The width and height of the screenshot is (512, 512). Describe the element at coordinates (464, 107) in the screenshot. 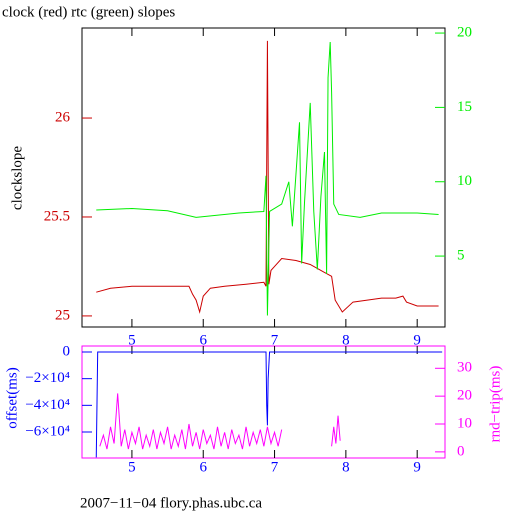

I see `y2-tick-label: 15` at that location.